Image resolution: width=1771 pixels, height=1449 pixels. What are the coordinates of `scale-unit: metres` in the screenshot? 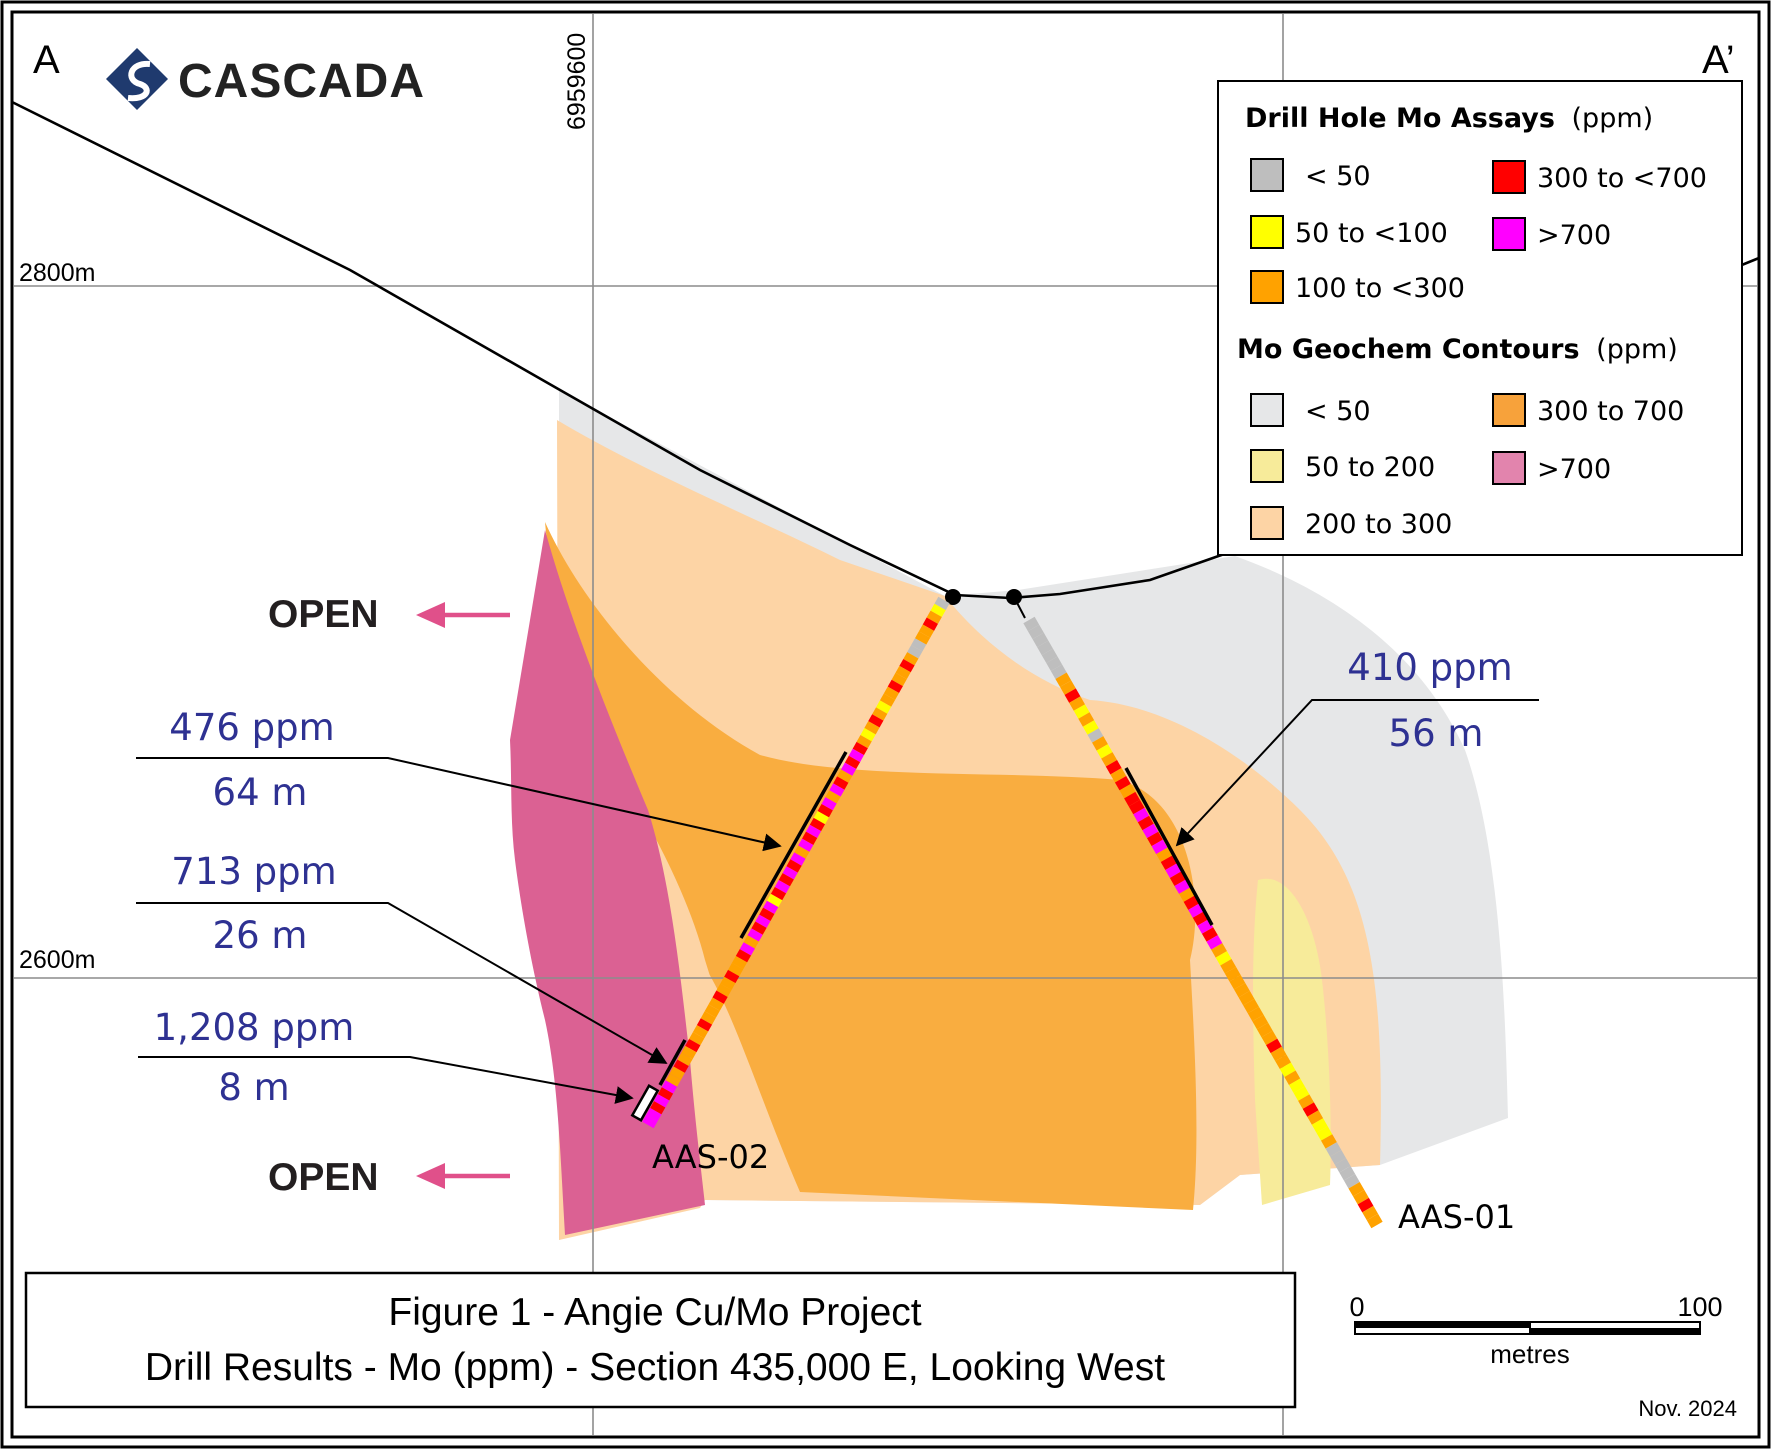 It's located at (1529, 1354).